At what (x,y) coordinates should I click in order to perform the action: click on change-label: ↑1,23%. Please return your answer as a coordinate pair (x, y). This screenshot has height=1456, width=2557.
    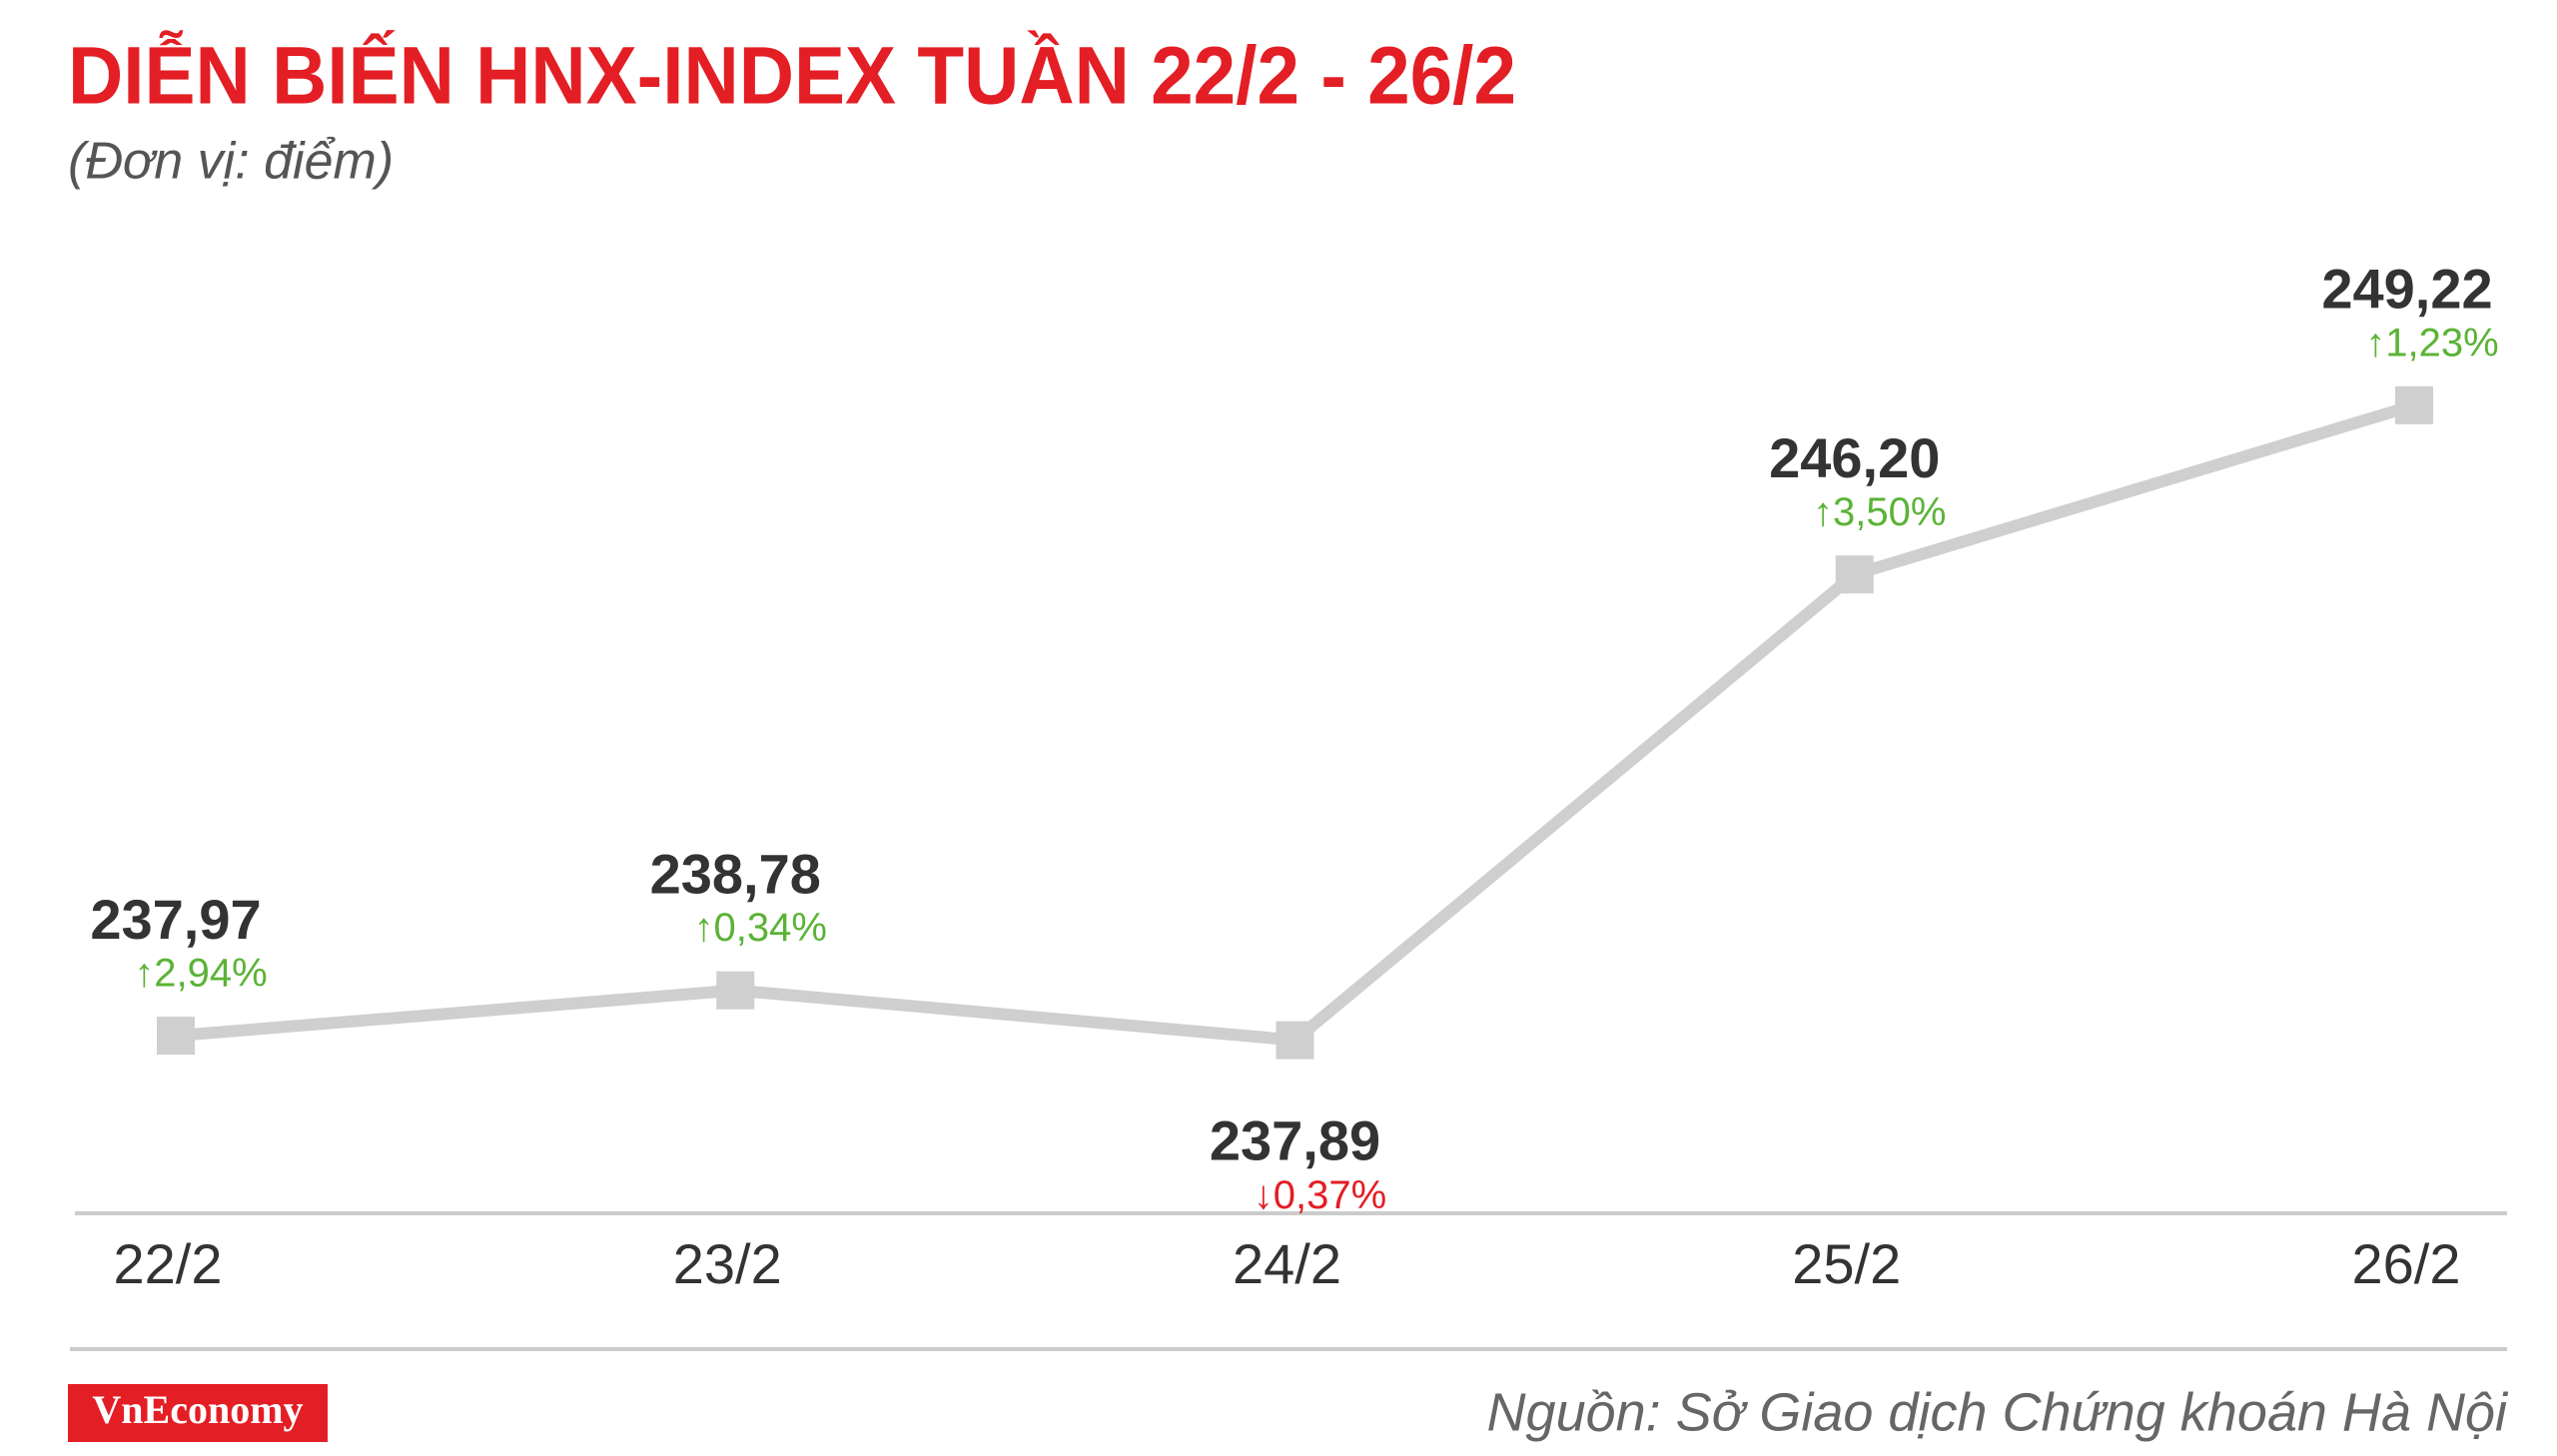
    Looking at the image, I should click on (2431, 342).